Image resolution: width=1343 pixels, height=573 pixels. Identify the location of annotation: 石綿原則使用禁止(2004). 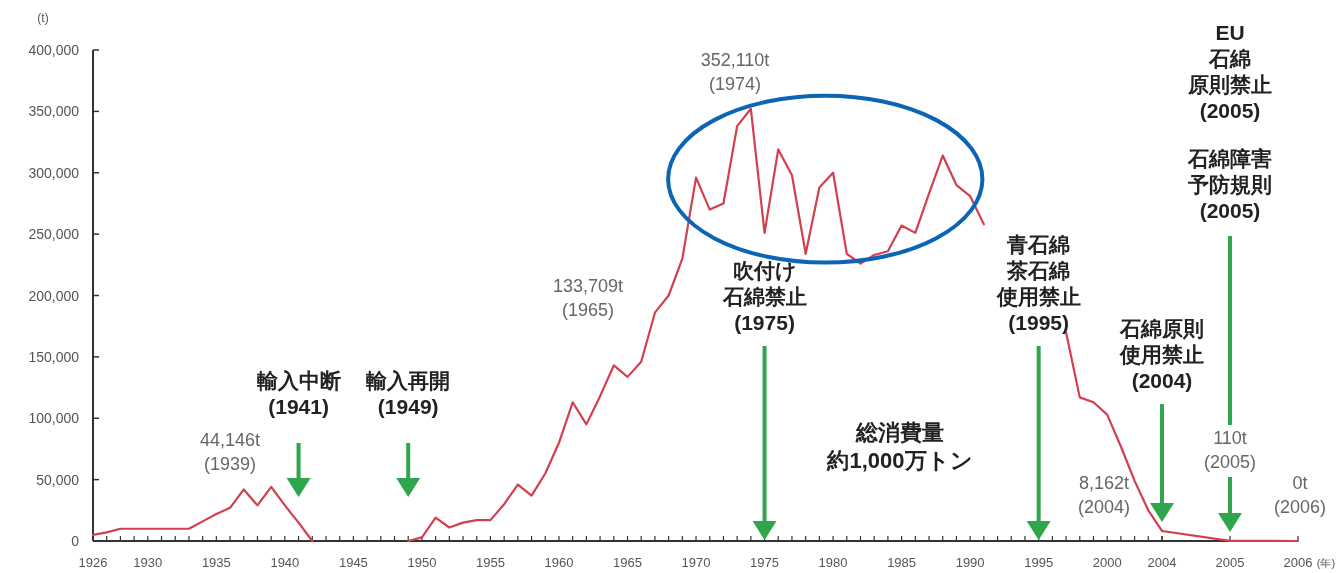
(1161, 354).